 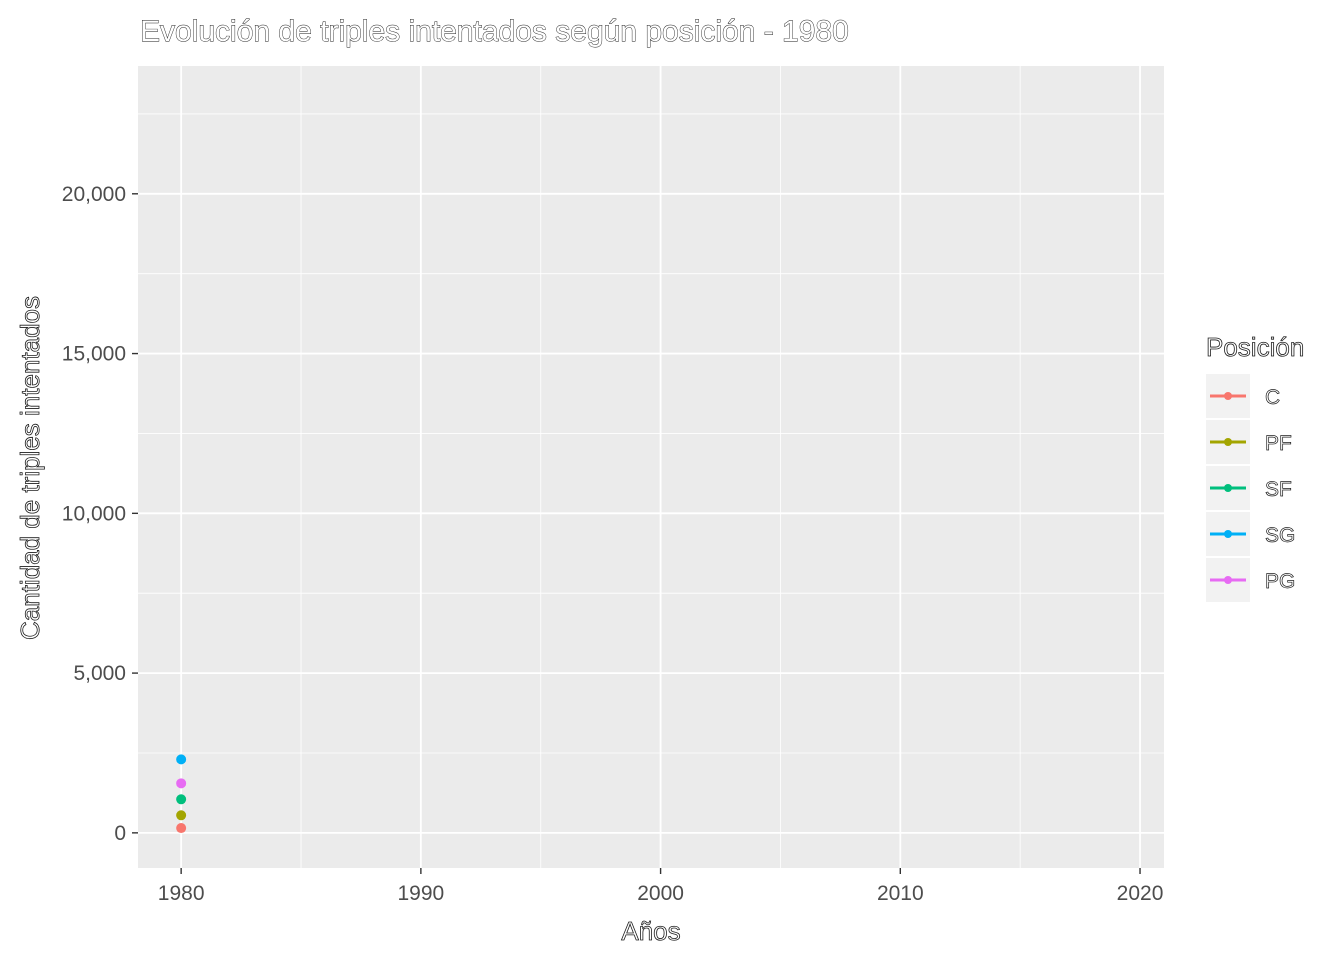 I want to click on x-tick-label: 1980, so click(x=181, y=893).